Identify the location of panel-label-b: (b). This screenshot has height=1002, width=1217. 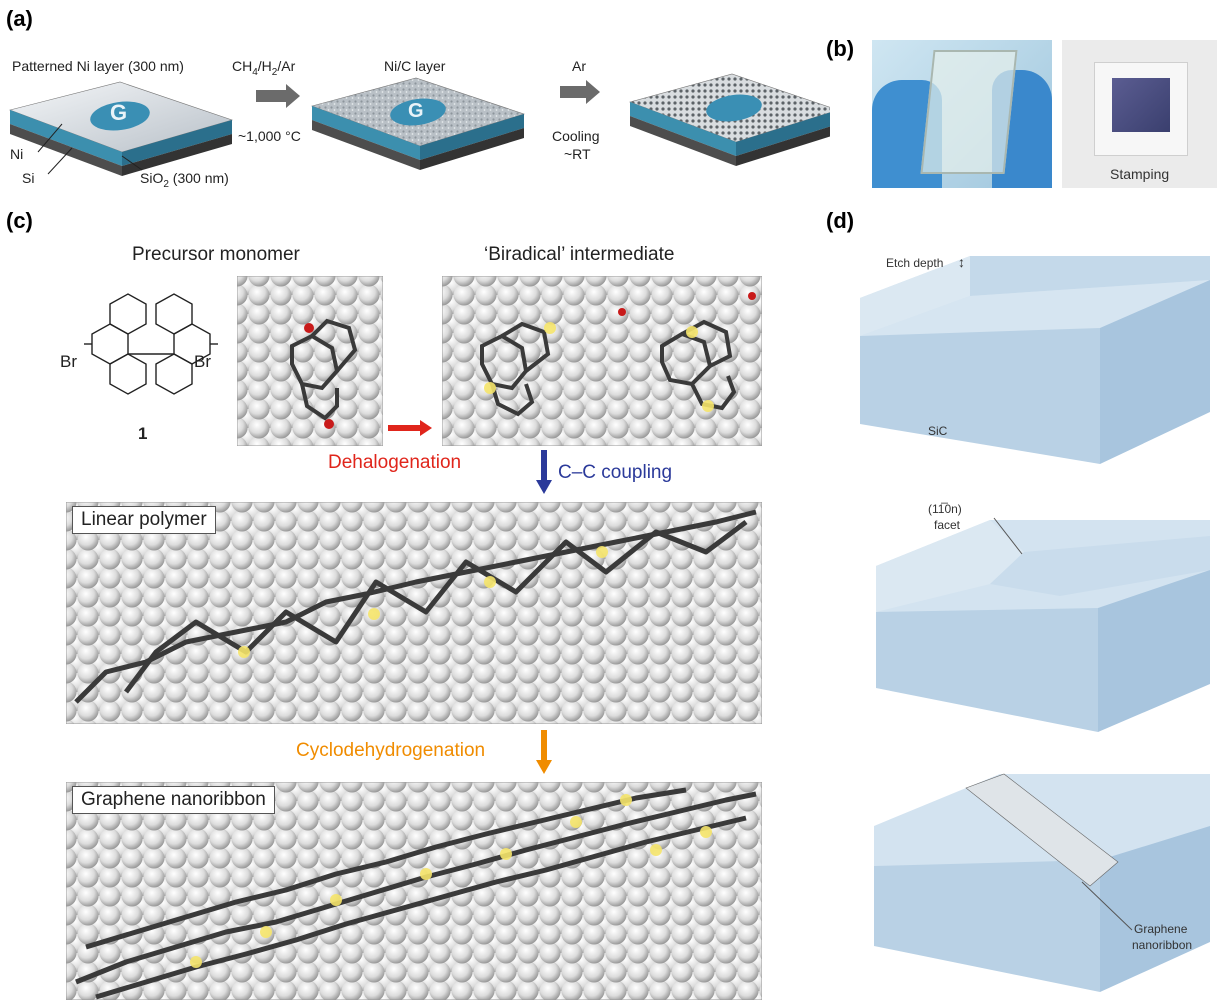
(840, 48).